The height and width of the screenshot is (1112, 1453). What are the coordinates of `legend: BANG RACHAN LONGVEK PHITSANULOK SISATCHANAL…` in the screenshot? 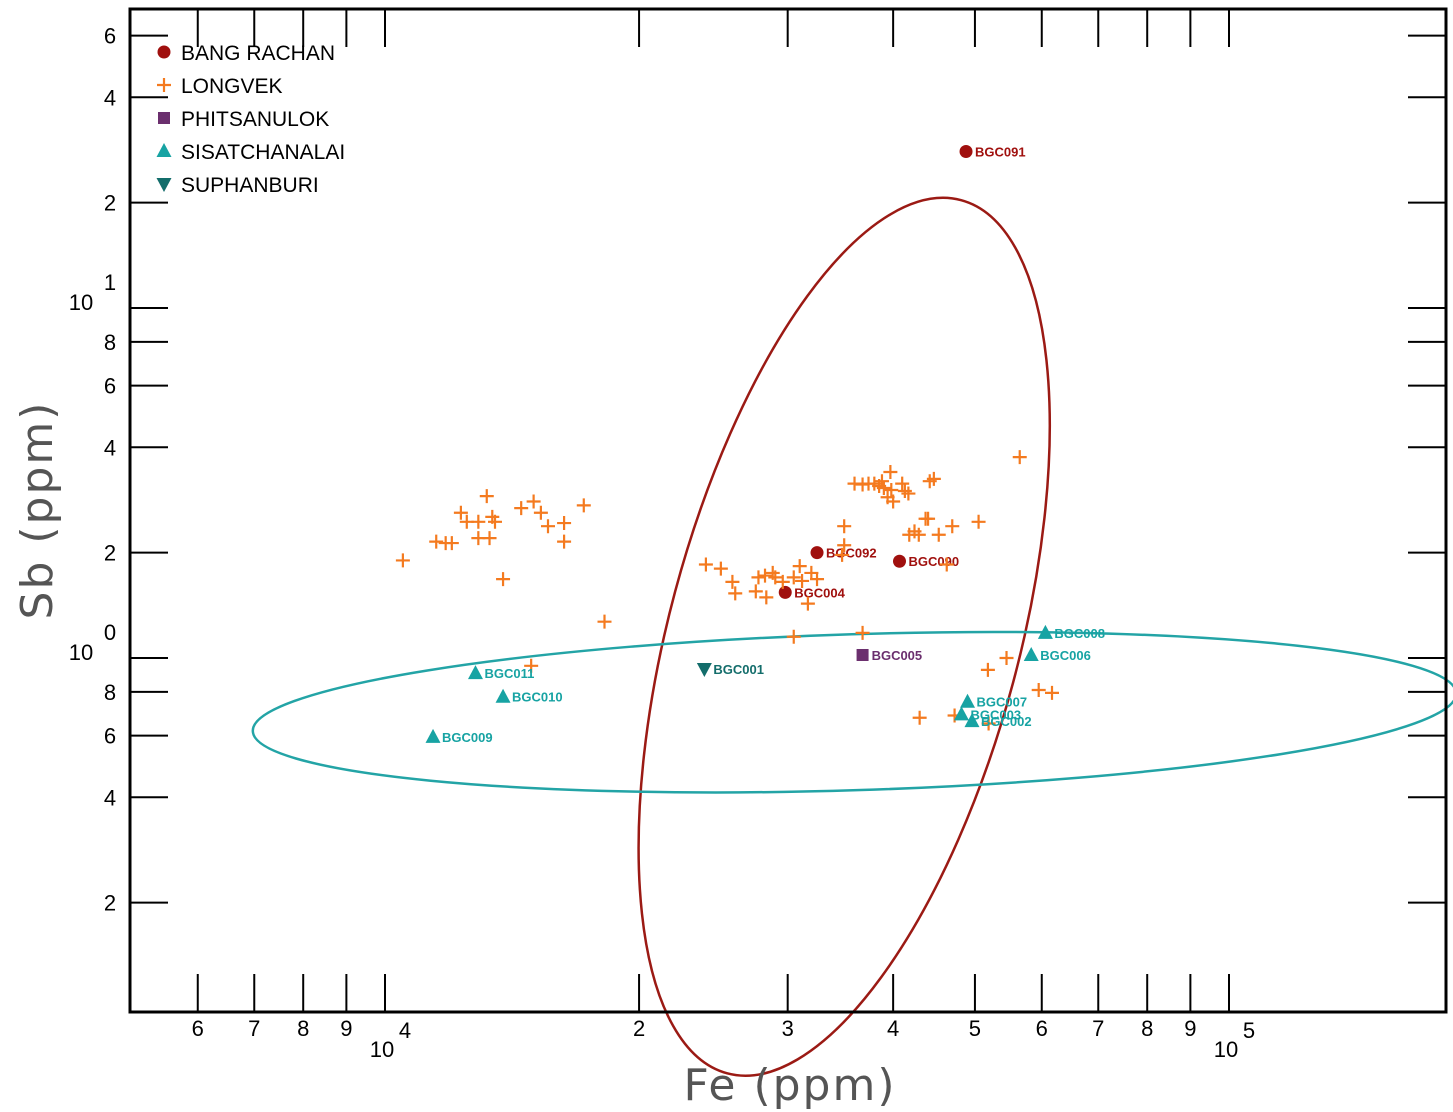 It's located at (250, 119).